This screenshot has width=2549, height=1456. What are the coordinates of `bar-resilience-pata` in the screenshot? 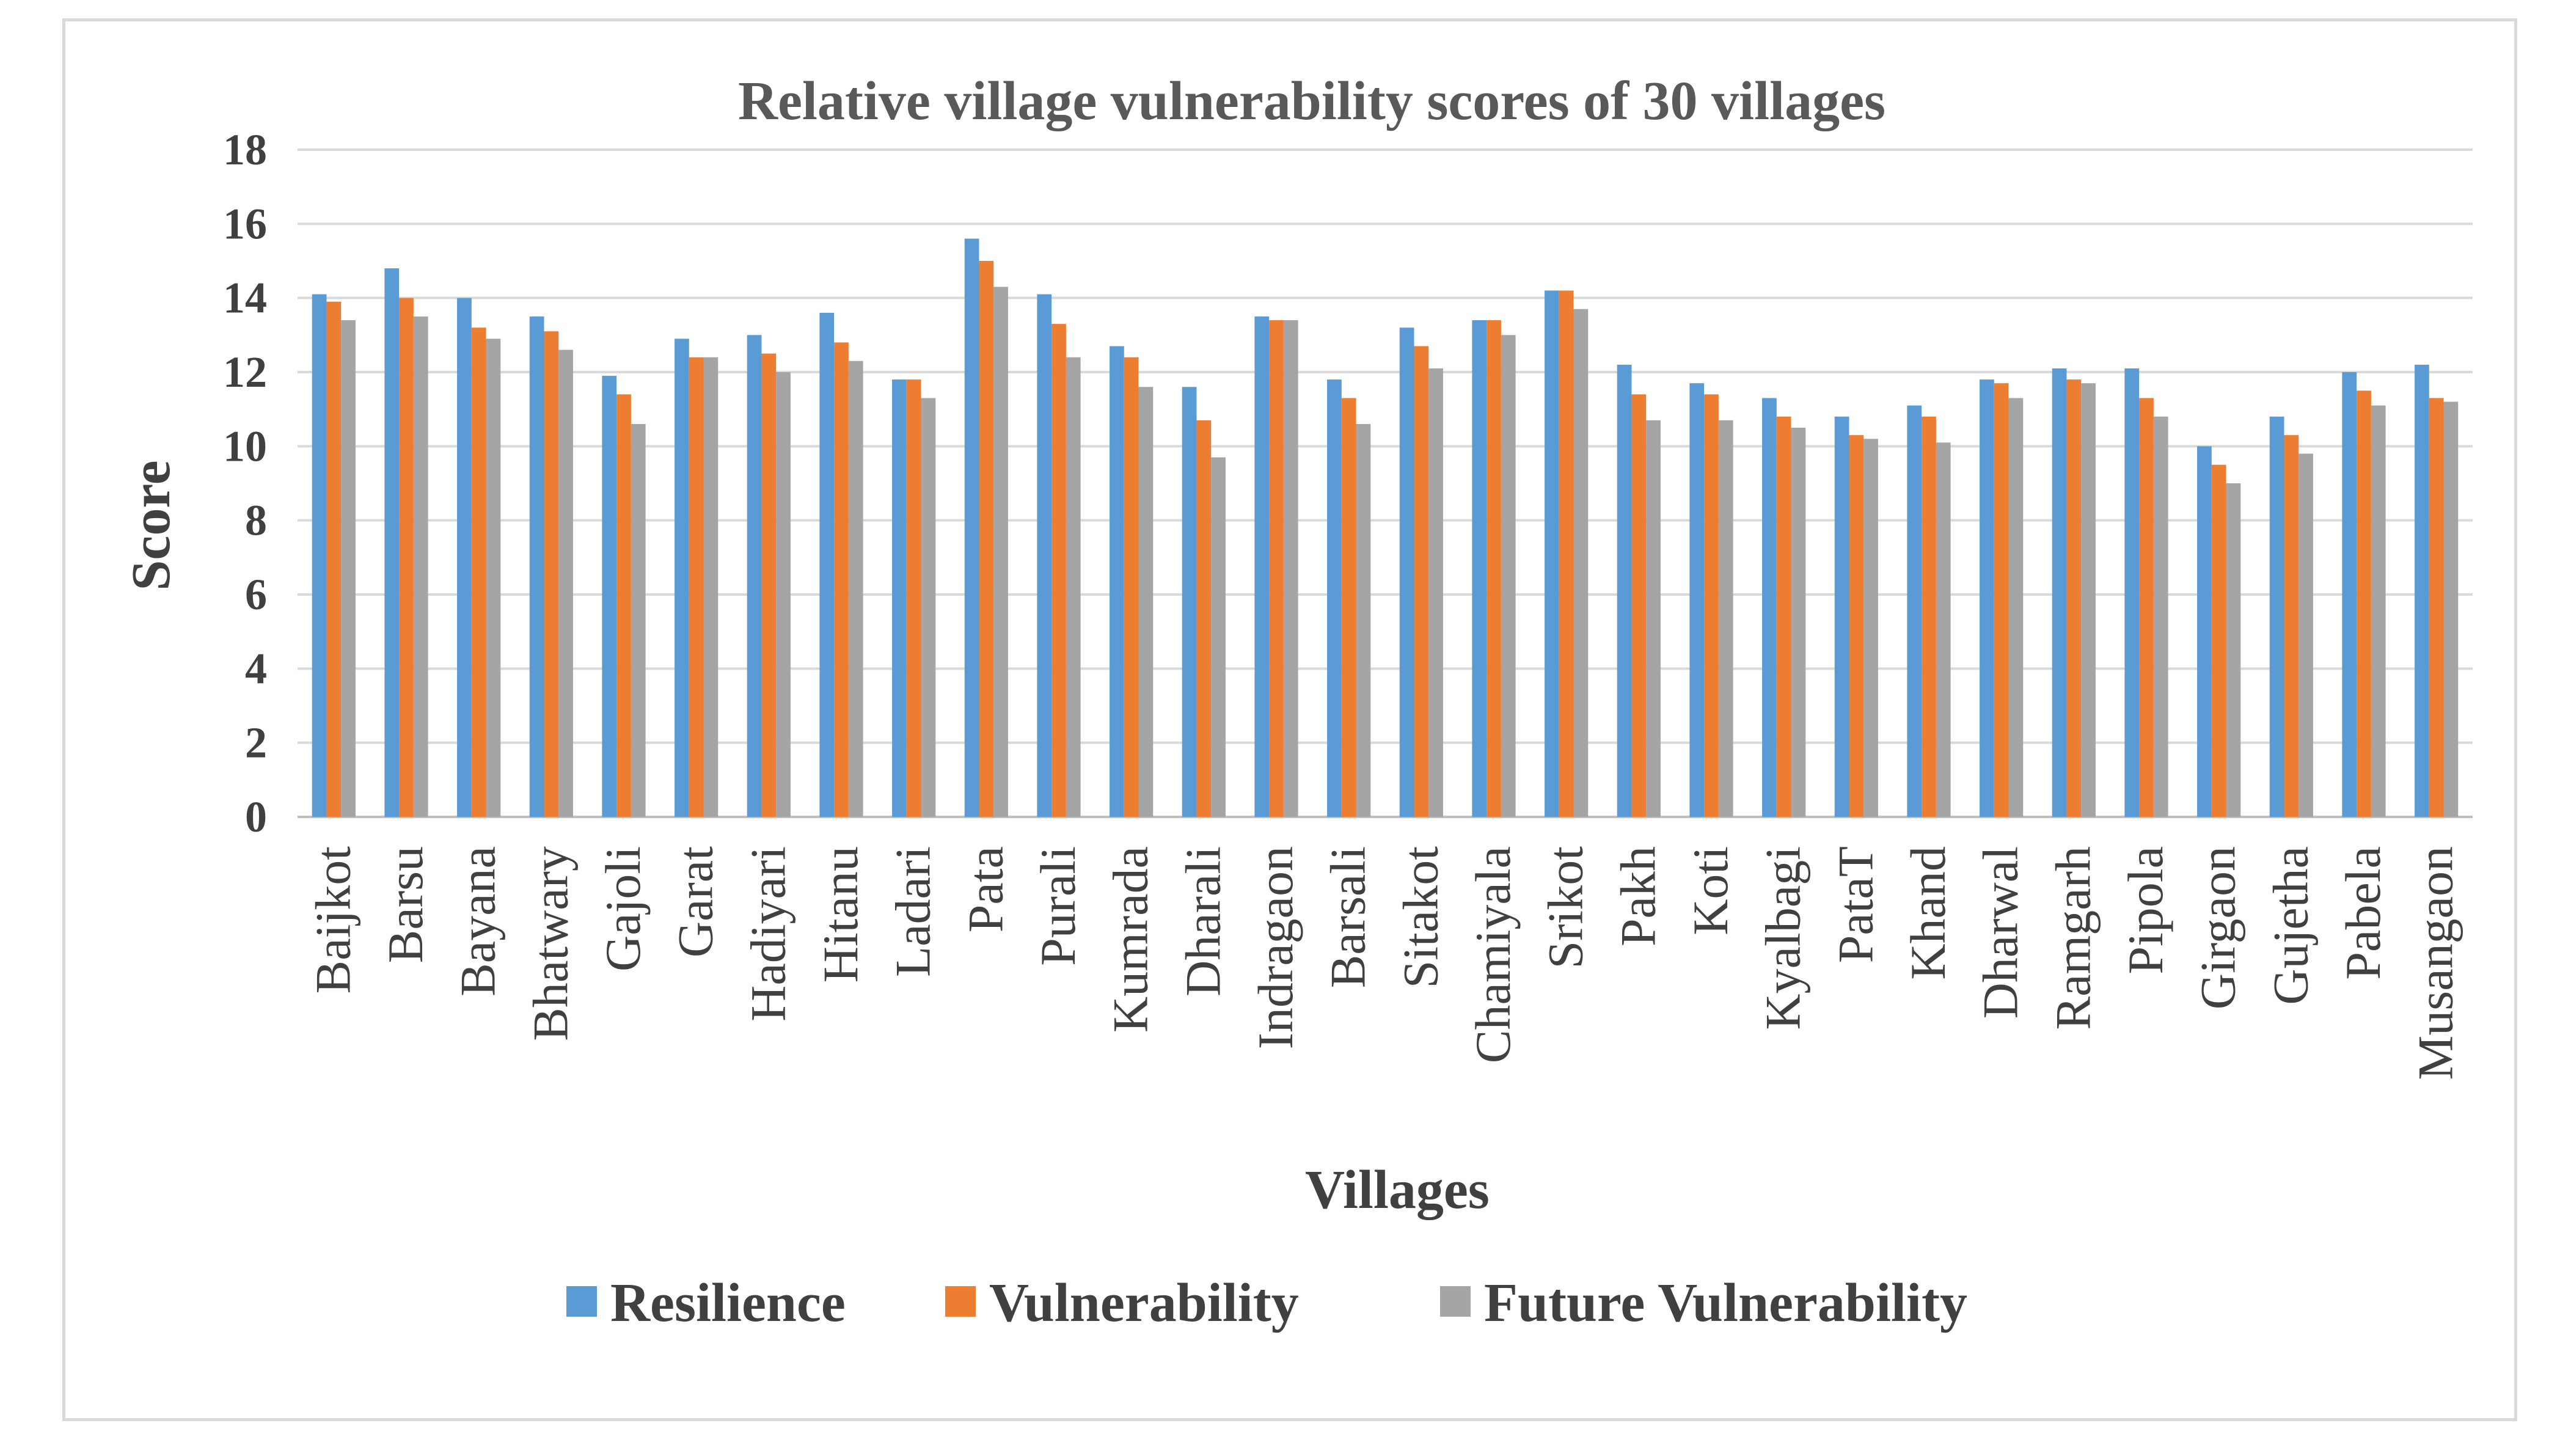 It's located at (971, 528).